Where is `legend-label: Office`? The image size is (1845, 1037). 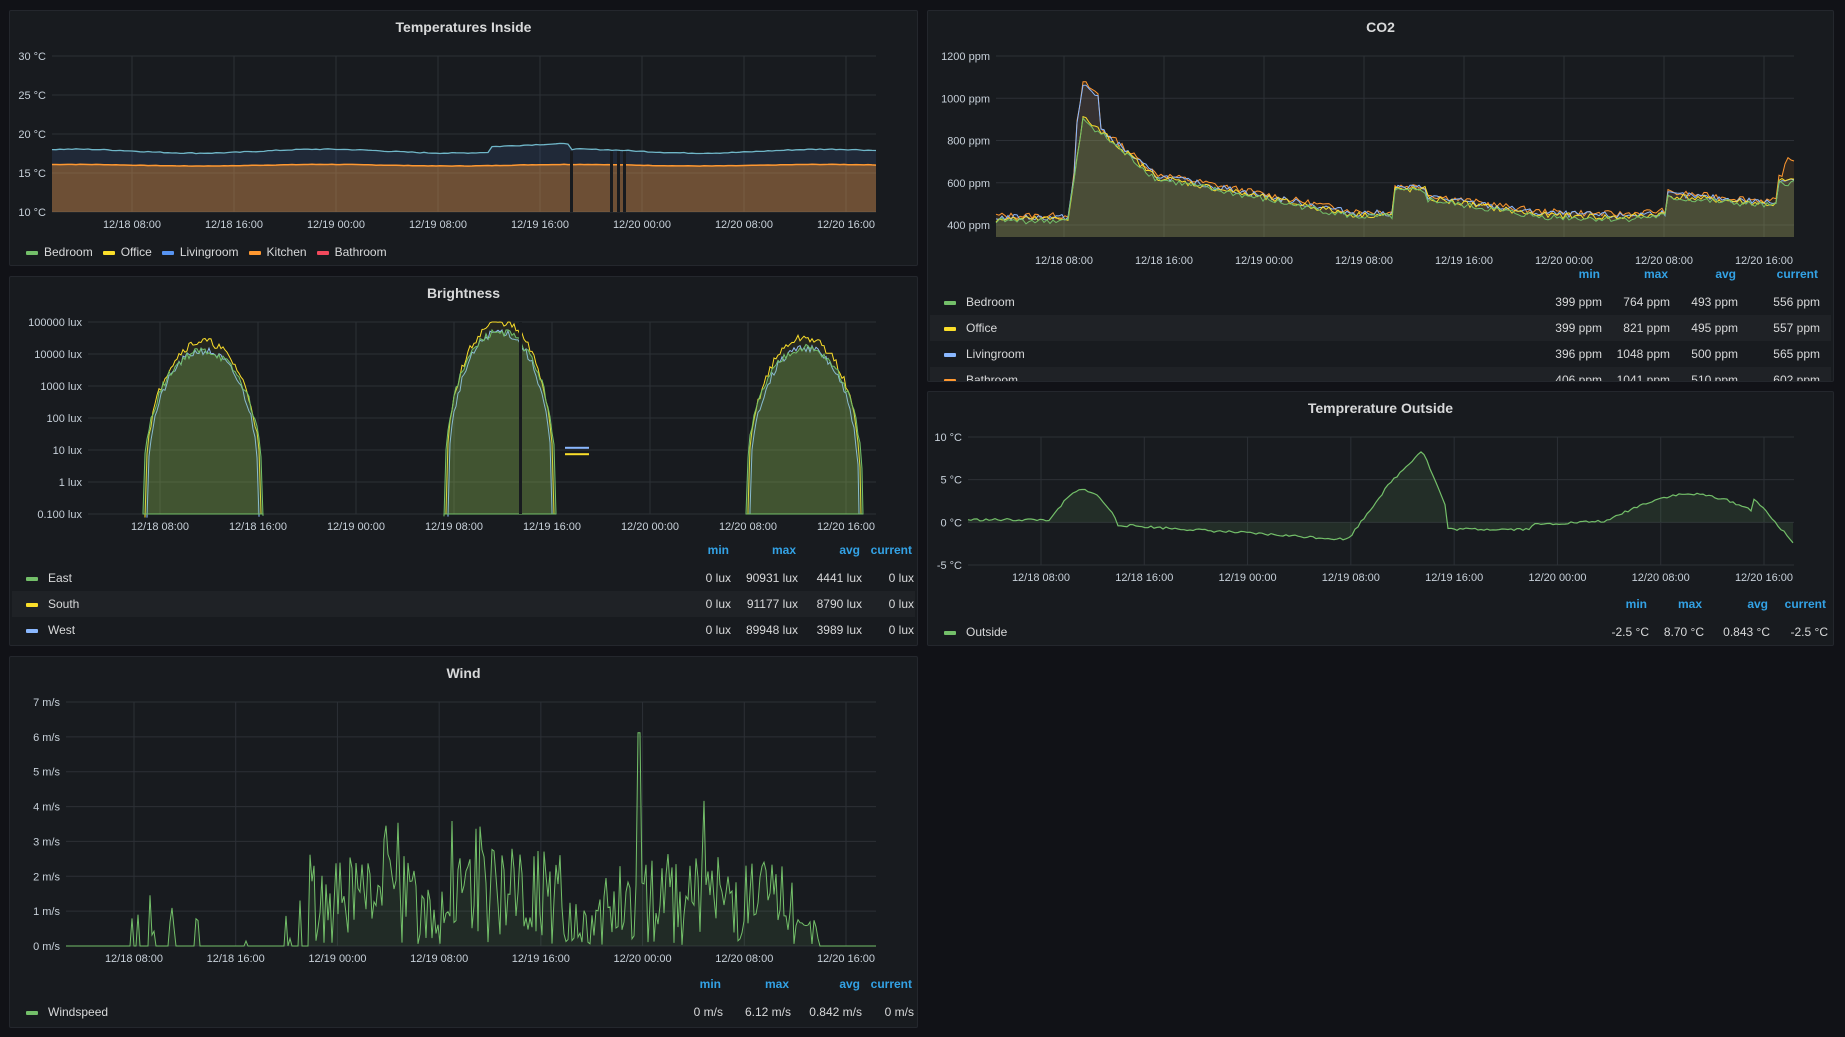
legend-label: Office is located at coordinates (136, 252).